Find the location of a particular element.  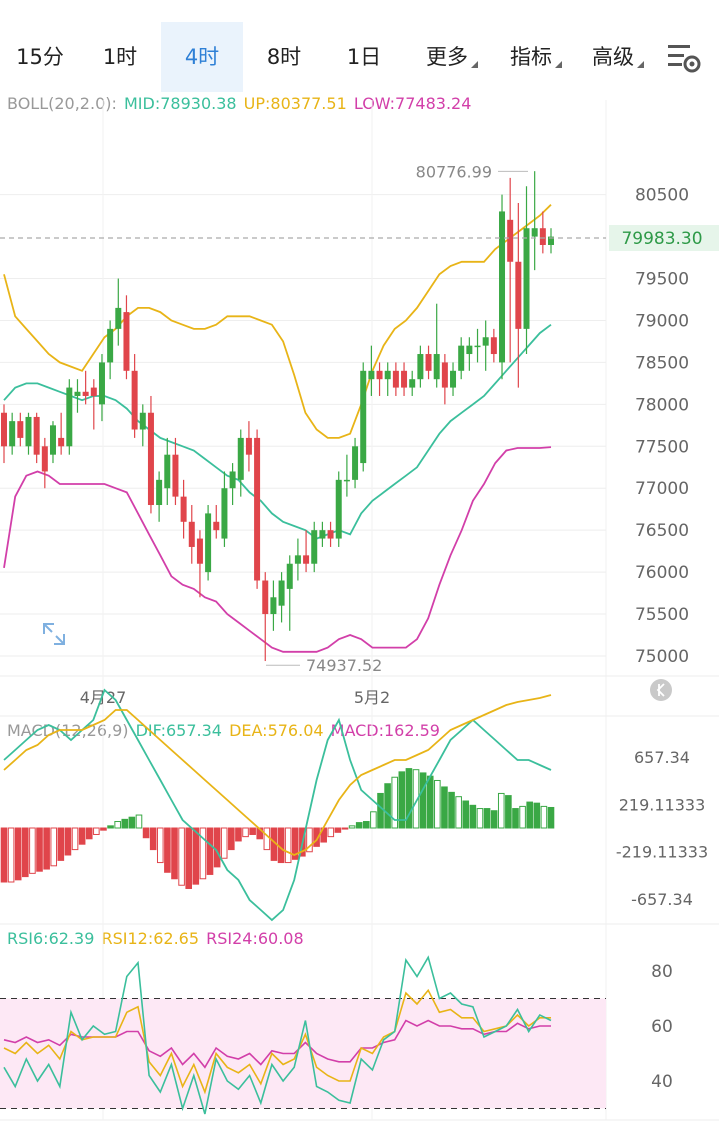

scroll-to-latest-icon is located at coordinates (661, 690).